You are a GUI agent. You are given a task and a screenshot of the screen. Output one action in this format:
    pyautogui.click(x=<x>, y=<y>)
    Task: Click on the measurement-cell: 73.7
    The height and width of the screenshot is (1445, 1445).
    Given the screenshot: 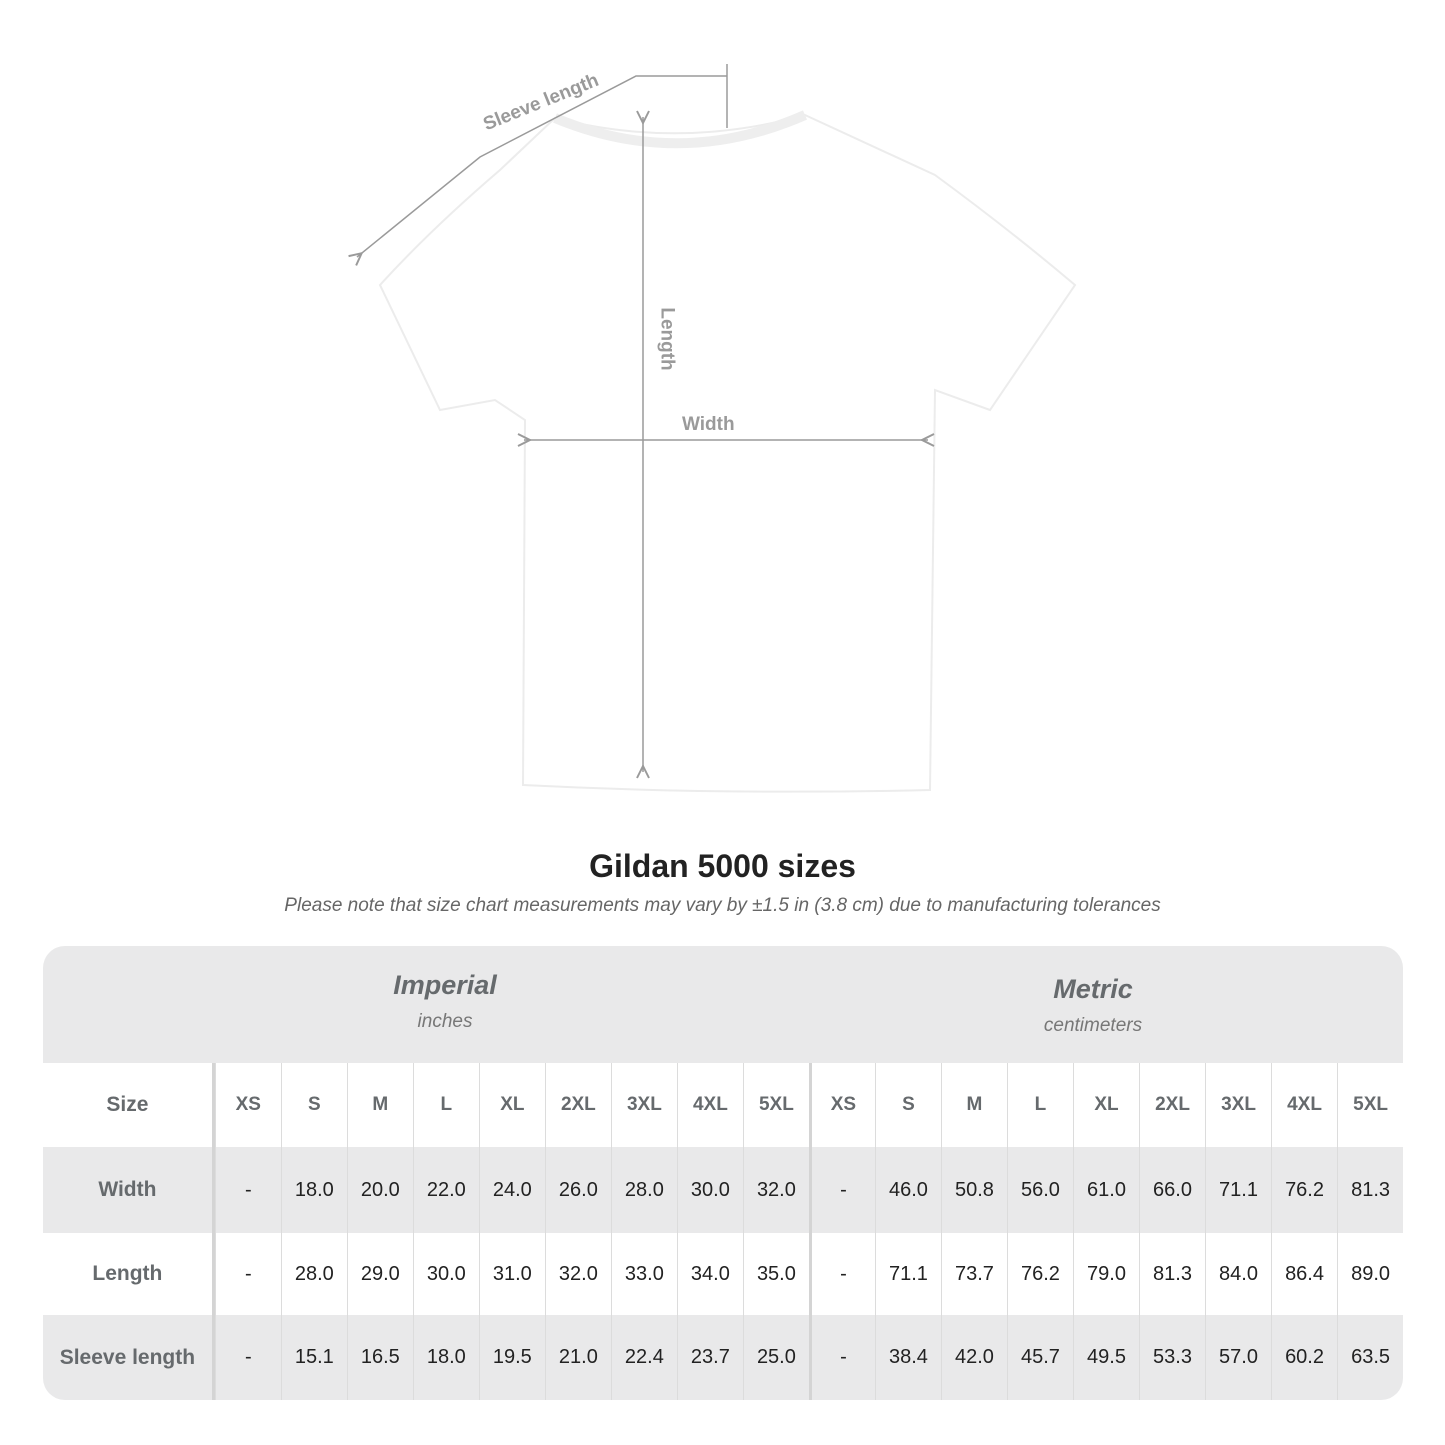 What is the action you would take?
    pyautogui.click(x=973, y=1274)
    